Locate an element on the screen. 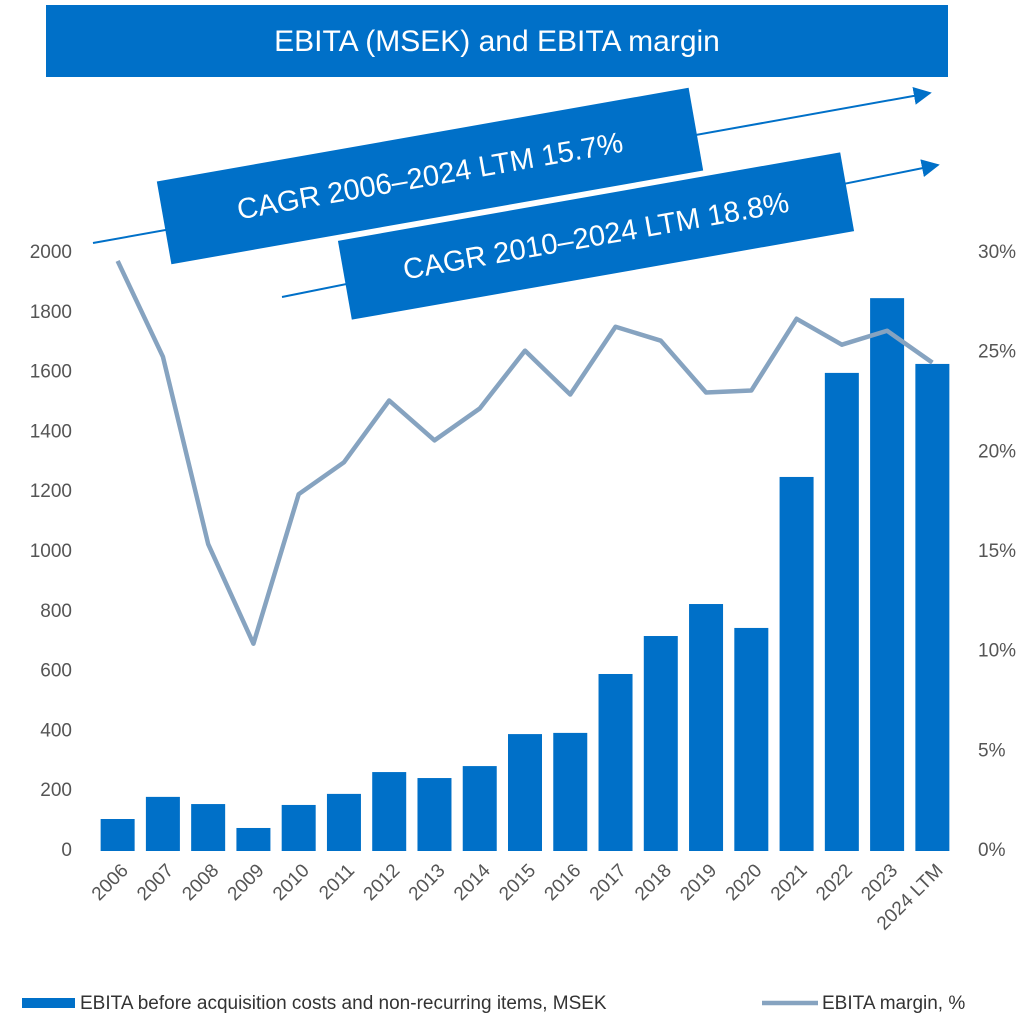  x-tick-label: 2006 is located at coordinates (110, 882).